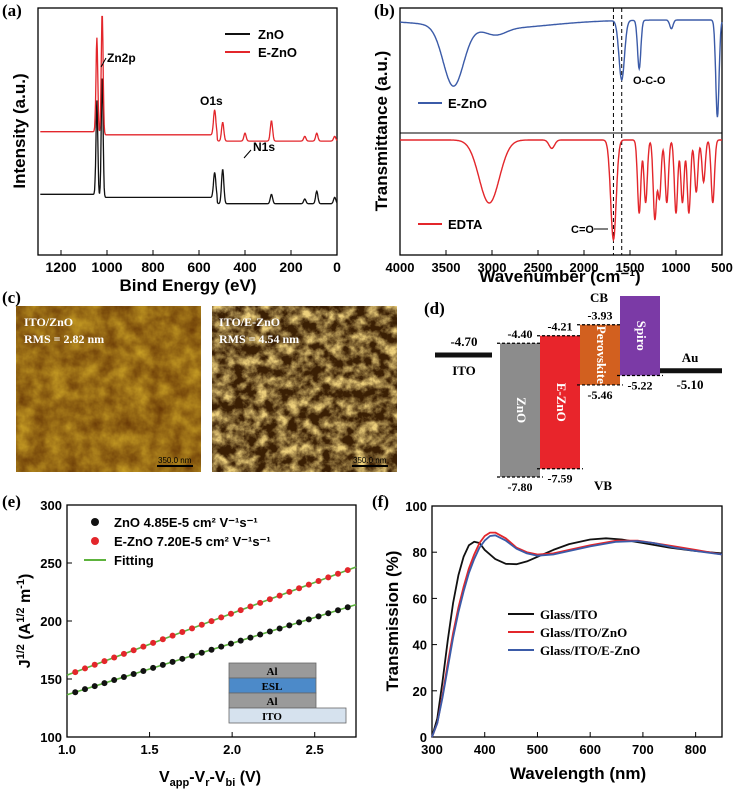 This screenshot has width=737, height=793. I want to click on panel-e-ytick-label: 300, so click(51, 505).